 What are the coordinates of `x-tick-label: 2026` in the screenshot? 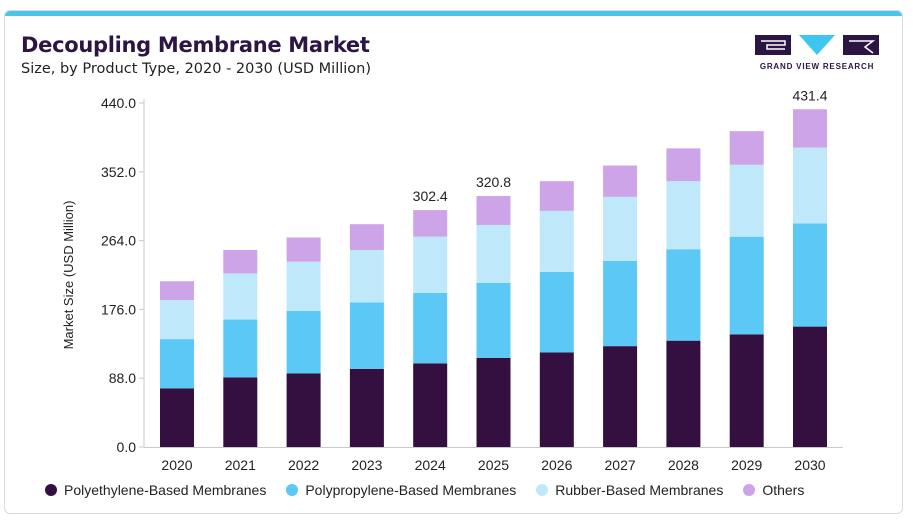 It's located at (556, 465).